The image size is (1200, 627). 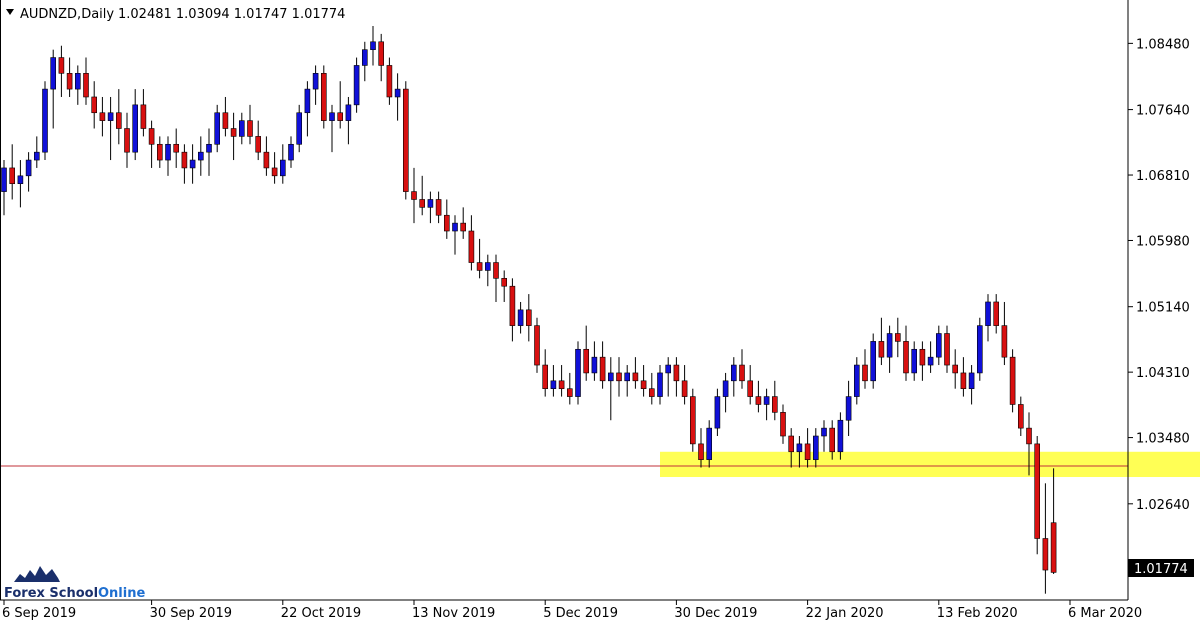 I want to click on date-tick-label: 22 Jan 2020, so click(x=845, y=613).